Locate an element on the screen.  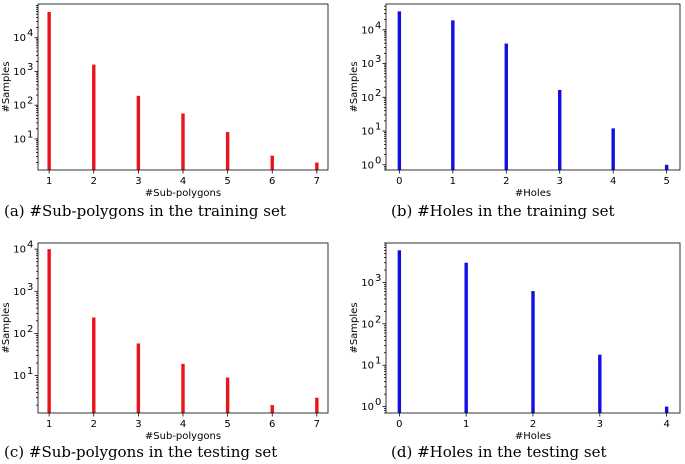
subfigure-caption: (c) #Sub-polygons in the testing set is located at coordinates (140, 452).